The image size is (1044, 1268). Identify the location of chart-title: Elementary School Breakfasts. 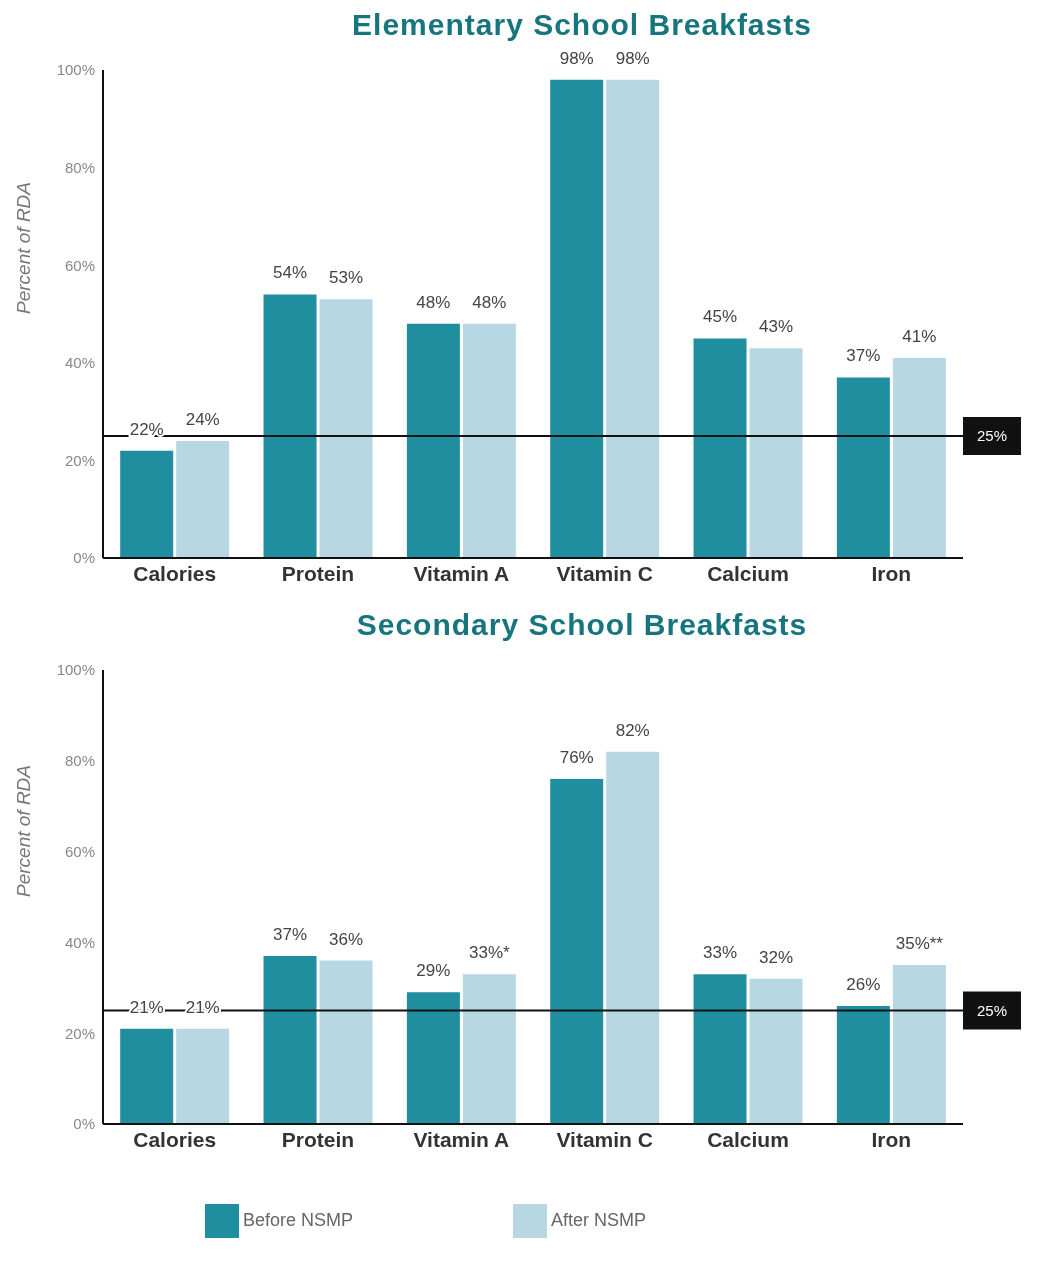
(582, 25).